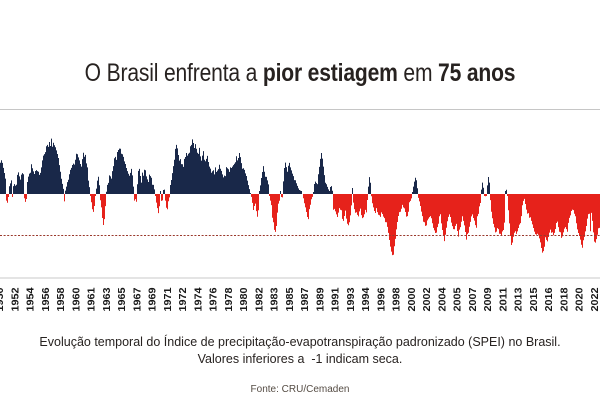 The height and width of the screenshot is (400, 600). What do you see at coordinates (549, 299) in the screenshot?
I see `svg-text: 2016` at bounding box center [549, 299].